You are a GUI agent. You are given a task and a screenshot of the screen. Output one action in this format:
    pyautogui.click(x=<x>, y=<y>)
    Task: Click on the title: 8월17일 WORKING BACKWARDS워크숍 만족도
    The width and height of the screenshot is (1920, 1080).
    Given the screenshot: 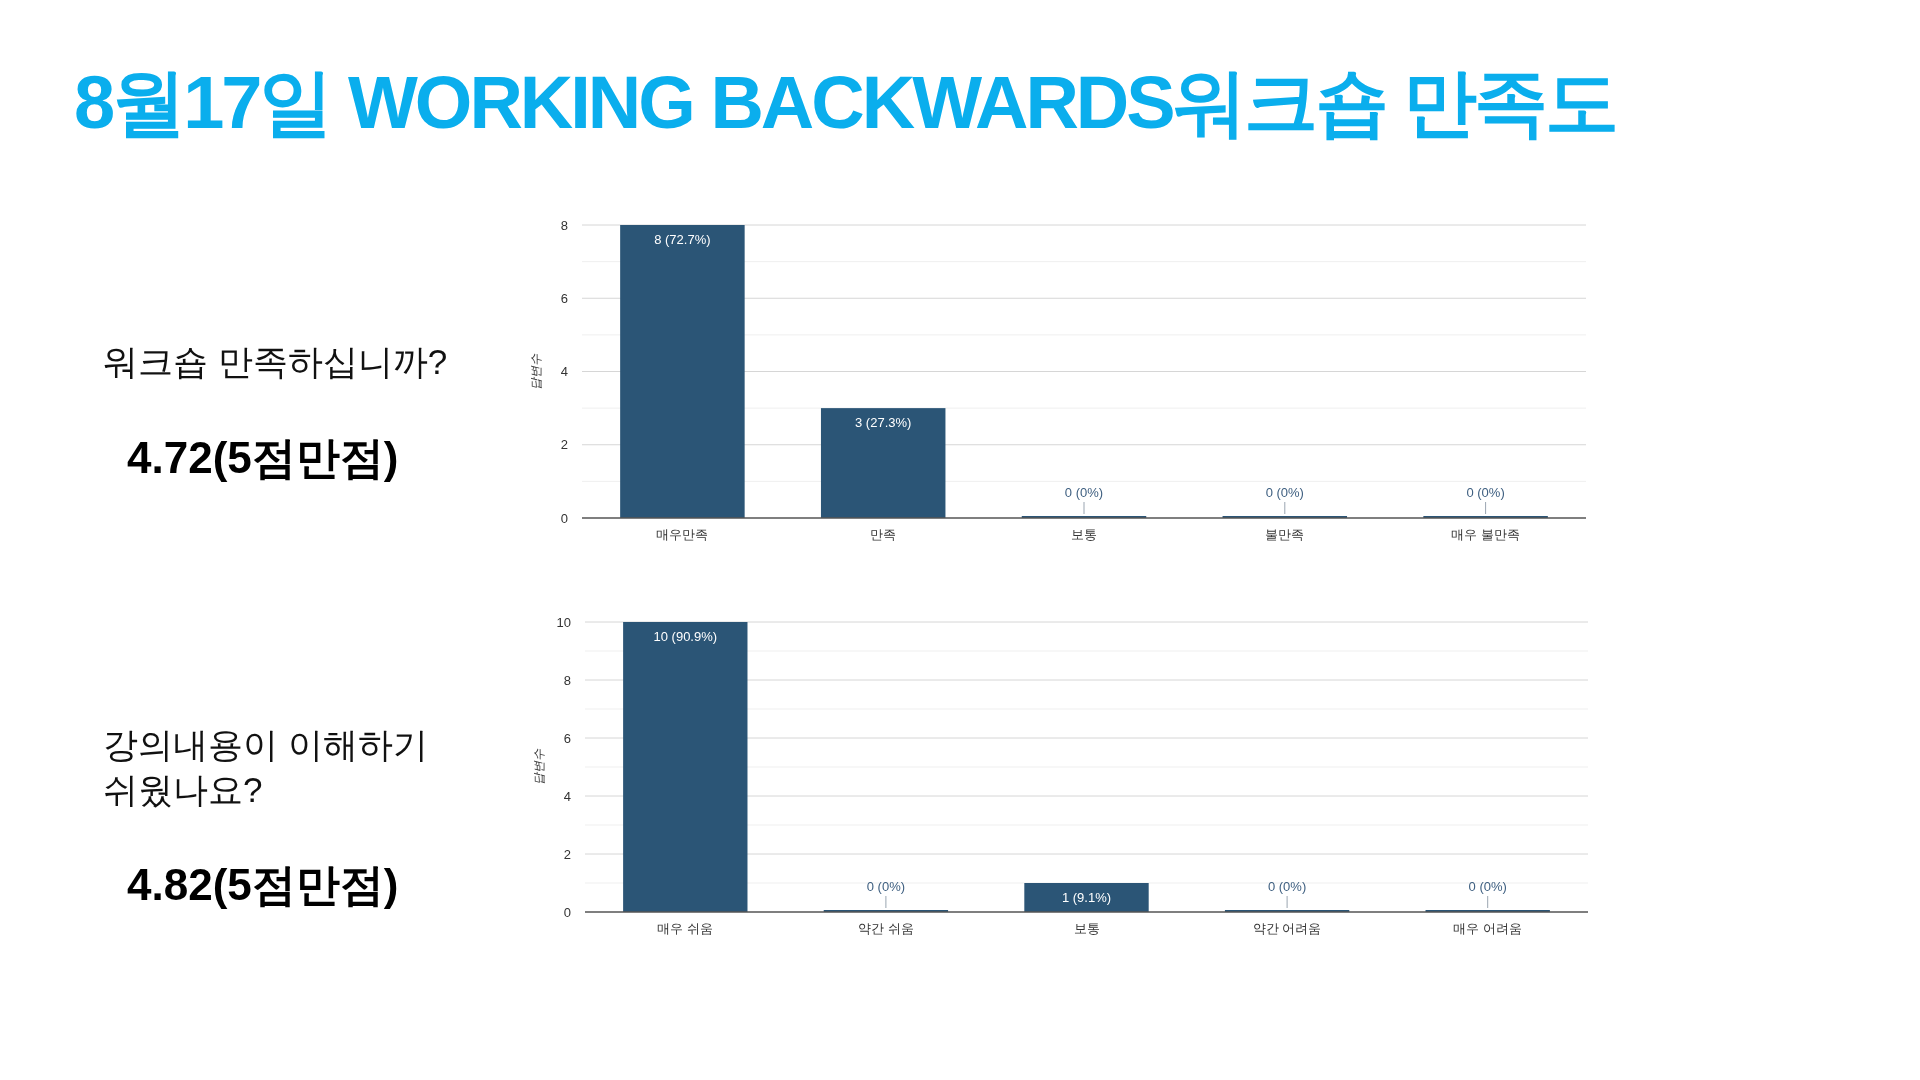 What is the action you would take?
    pyautogui.click(x=845, y=102)
    